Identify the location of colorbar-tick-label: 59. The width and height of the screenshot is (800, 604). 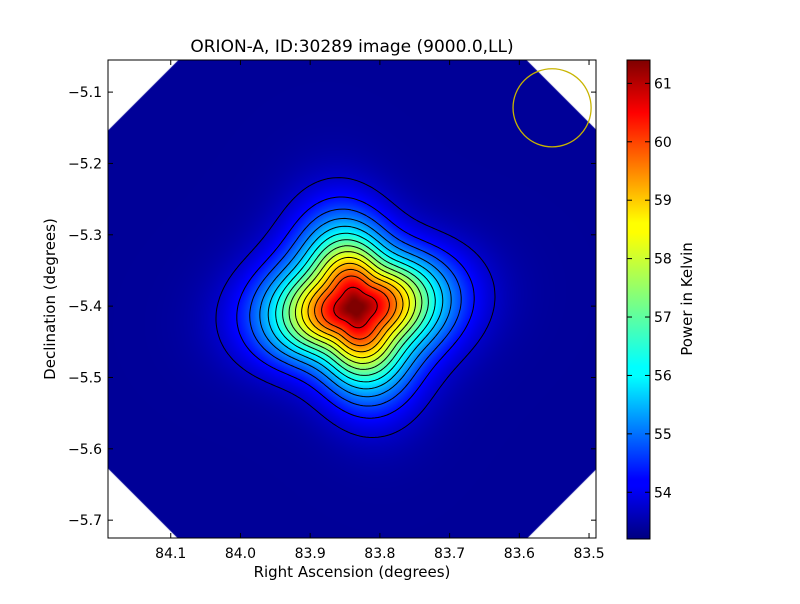
(663, 201).